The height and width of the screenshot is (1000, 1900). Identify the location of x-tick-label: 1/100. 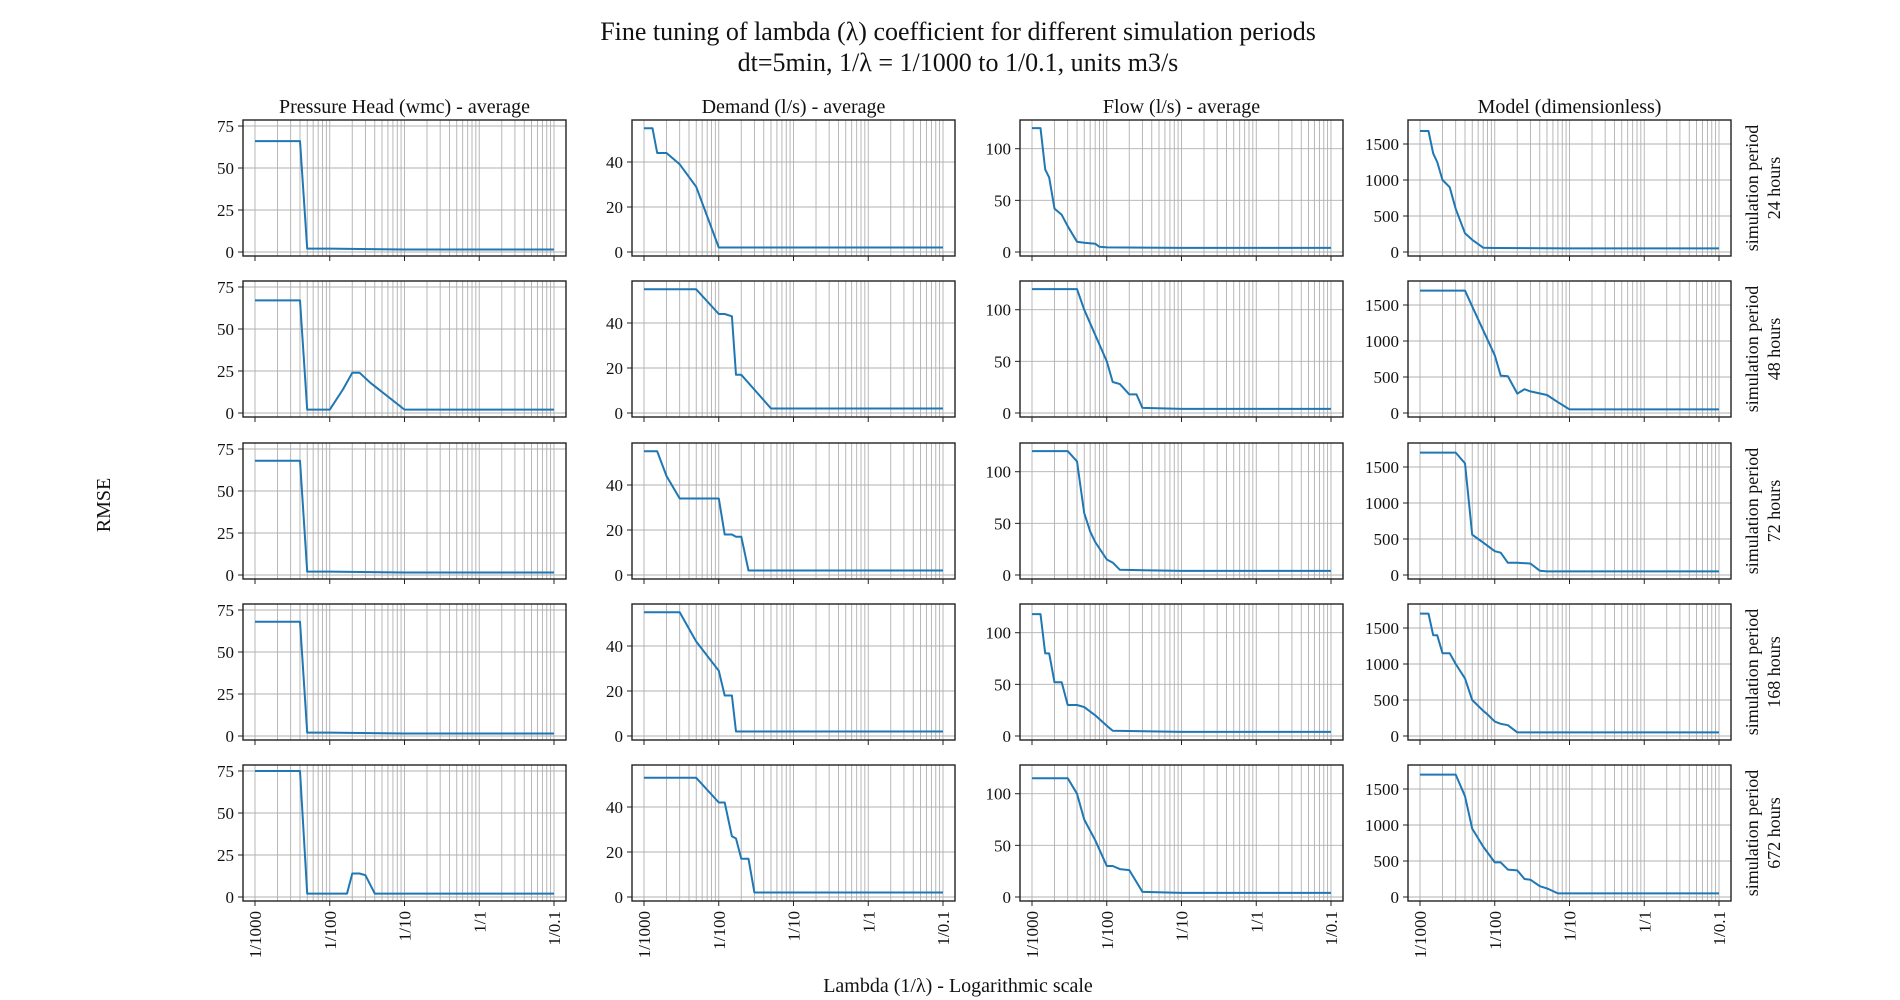
(1107, 930).